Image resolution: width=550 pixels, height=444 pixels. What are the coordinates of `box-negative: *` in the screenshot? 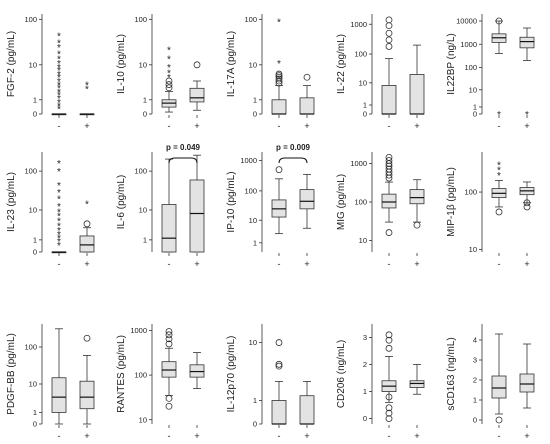 It's located at (499, 69).